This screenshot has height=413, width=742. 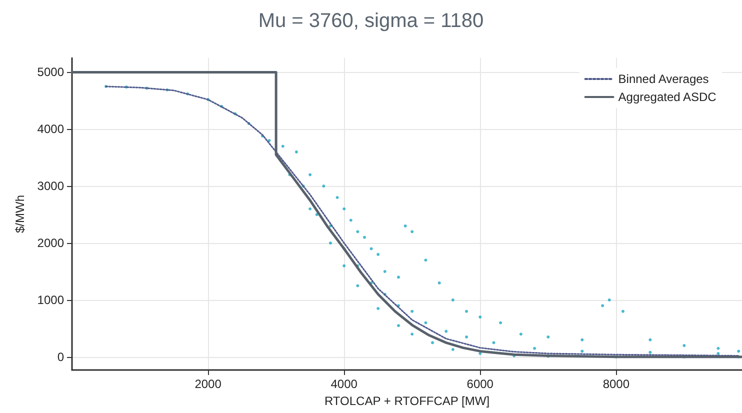 I want to click on x-tick-label: 8000, so click(x=616, y=384).